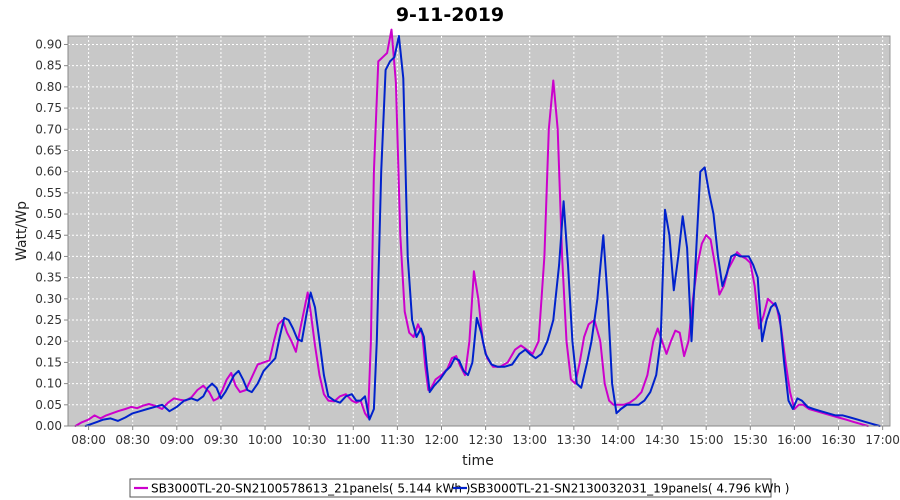  Describe the element at coordinates (353, 440) in the screenshot. I see `x-tick-label: 11:00` at that location.